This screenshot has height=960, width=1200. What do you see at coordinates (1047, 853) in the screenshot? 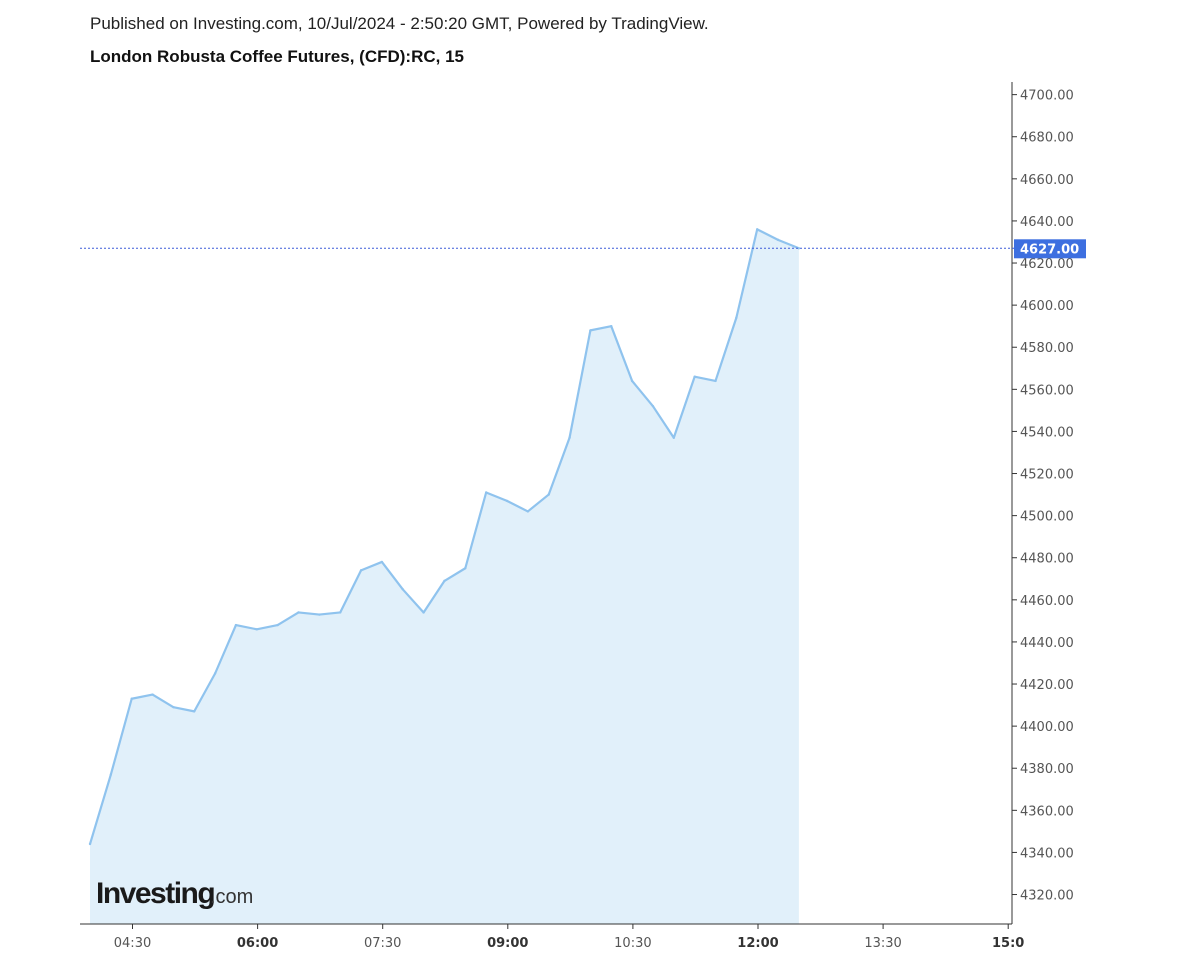
I see `y-tick-label: 4340.00` at bounding box center [1047, 853].